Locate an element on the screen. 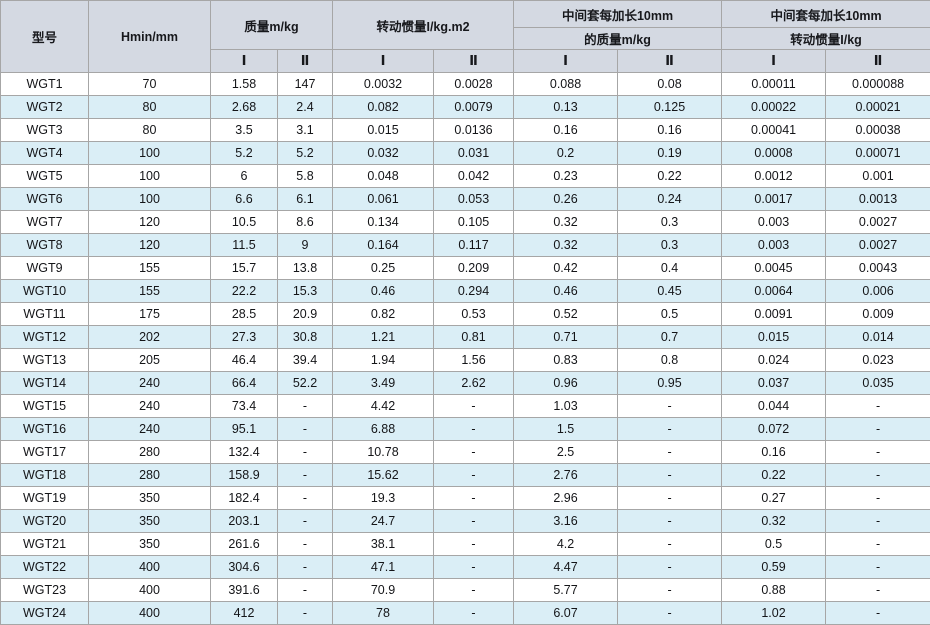  cell-value: 240 is located at coordinates (149, 429).